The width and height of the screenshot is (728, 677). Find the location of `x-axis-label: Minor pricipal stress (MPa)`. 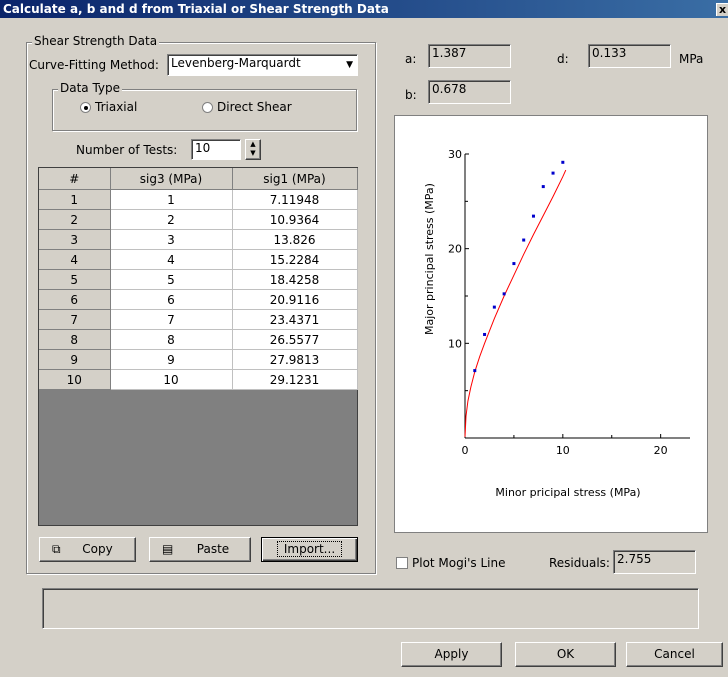

x-axis-label: Minor pricipal stress (MPa) is located at coordinates (567, 492).